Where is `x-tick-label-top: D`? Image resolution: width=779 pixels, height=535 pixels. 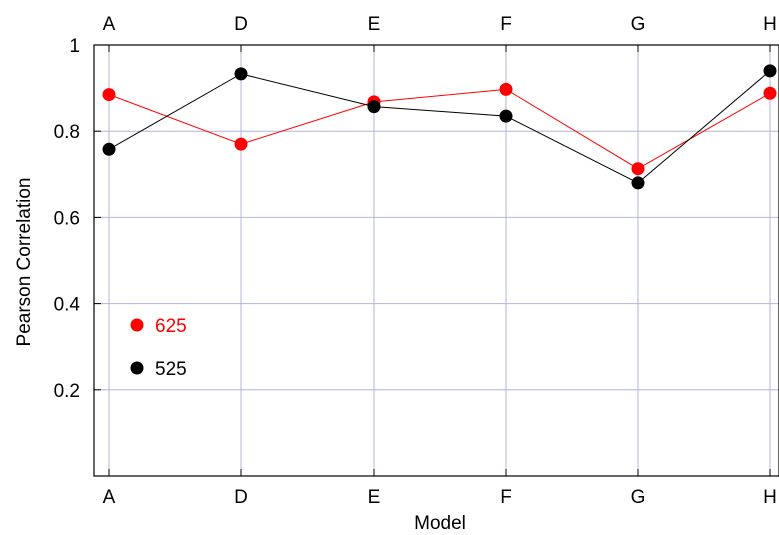
x-tick-label-top: D is located at coordinates (241, 24).